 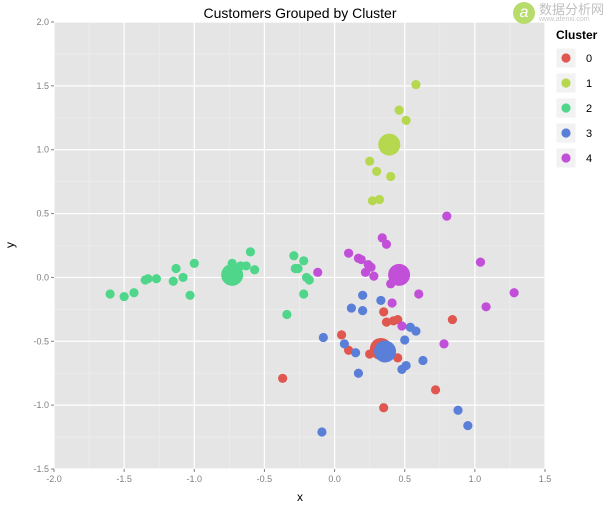 I want to click on legend-label-3: 3, so click(x=589, y=134).